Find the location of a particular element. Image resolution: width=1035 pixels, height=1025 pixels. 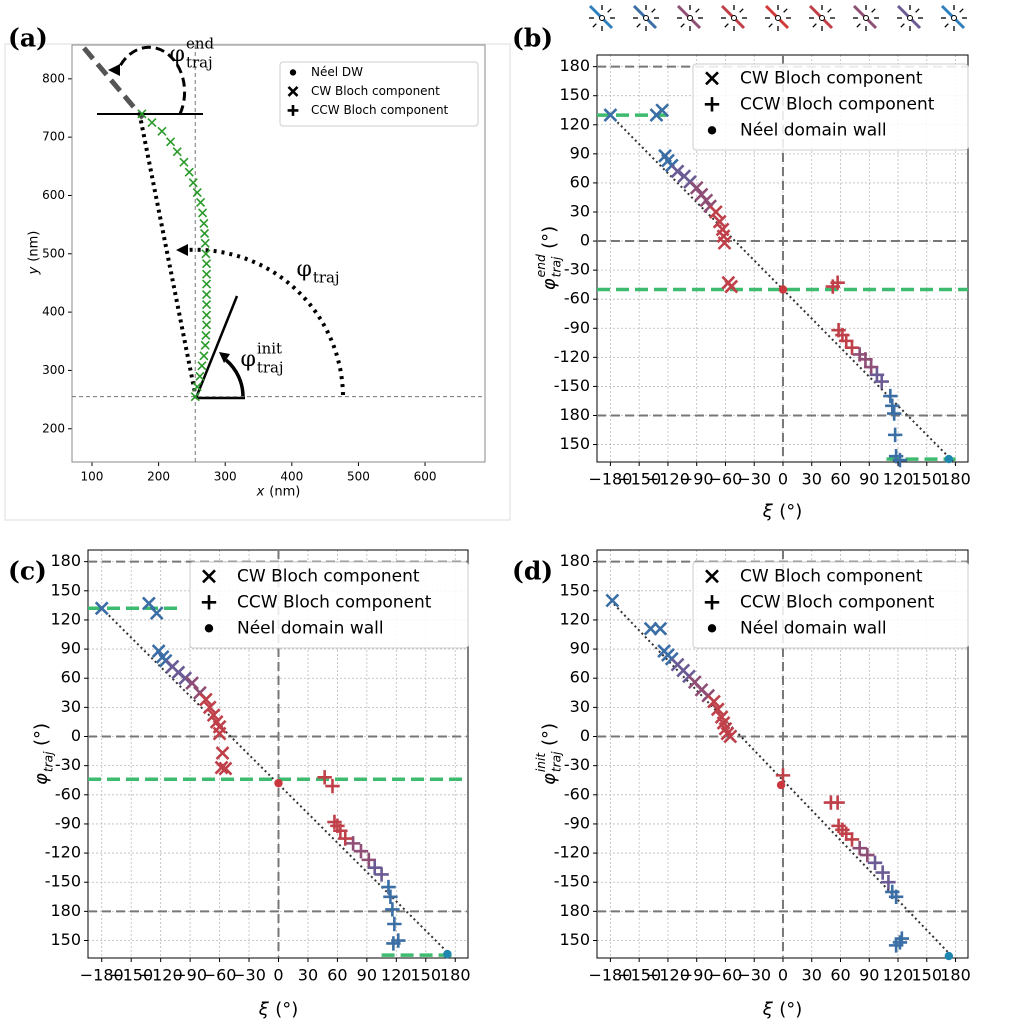

x-tick-label: 90 is located at coordinates (367, 975).